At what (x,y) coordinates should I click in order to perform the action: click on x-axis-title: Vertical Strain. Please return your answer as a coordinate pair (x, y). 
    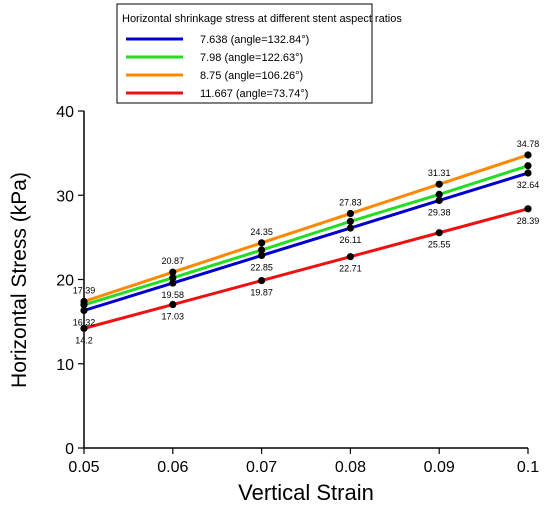
    Looking at the image, I should click on (306, 492).